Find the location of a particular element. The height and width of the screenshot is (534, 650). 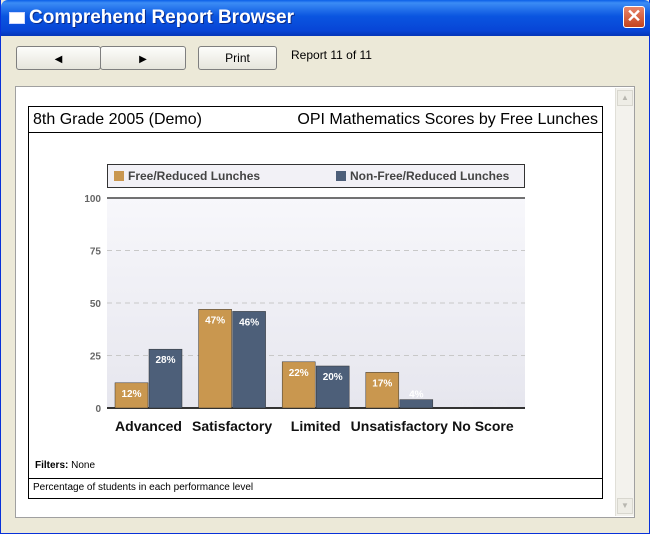

vertical-scrollbar: ▲ ▼ is located at coordinates (624, 302).